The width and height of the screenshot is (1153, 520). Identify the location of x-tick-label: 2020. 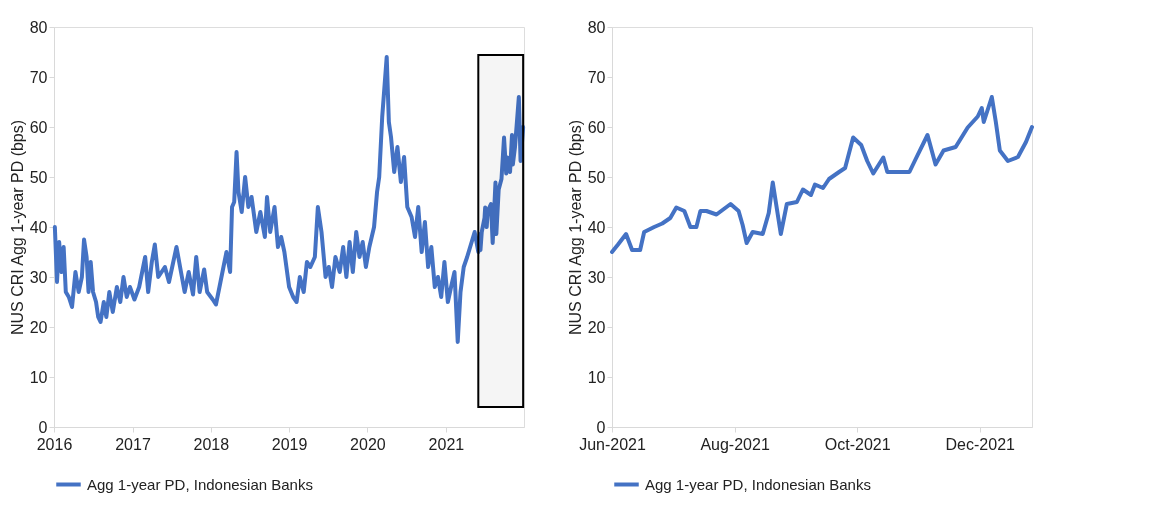
(368, 444).